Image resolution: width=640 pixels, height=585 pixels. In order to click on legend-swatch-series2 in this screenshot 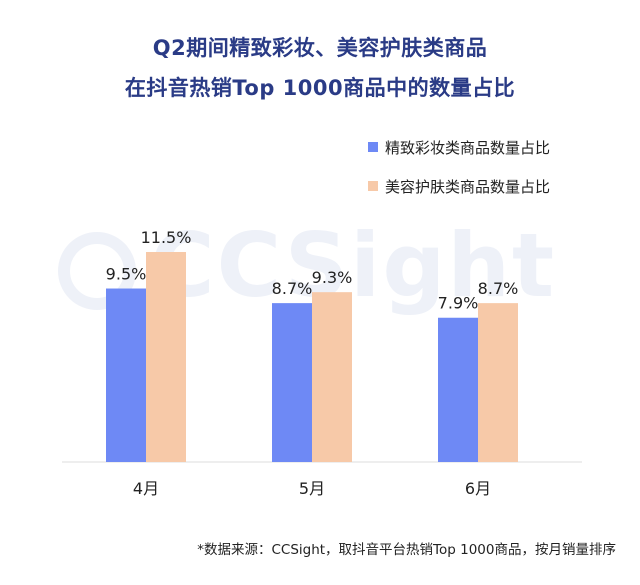, I will do `click(373, 186)`.